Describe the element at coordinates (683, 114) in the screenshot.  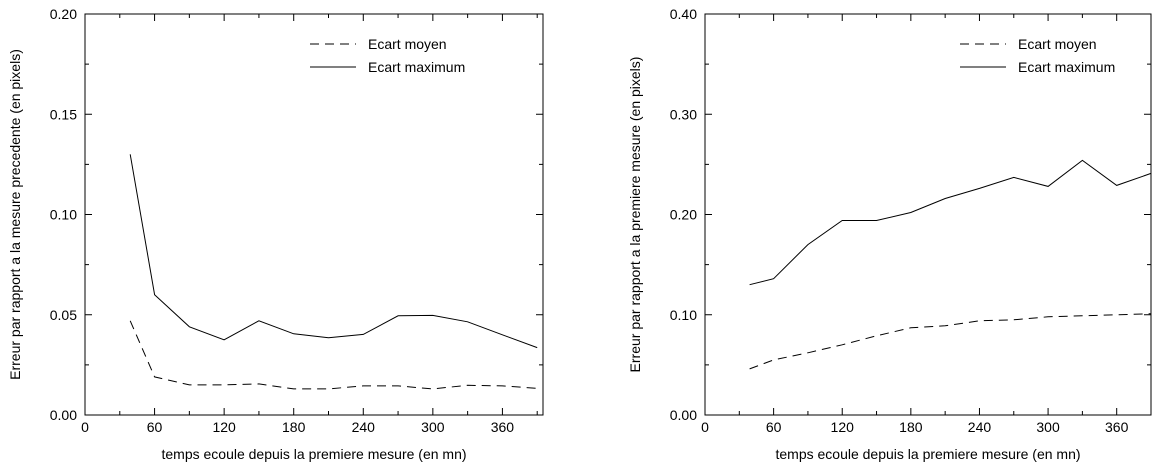
I see `y-tick-label: 0.30` at that location.